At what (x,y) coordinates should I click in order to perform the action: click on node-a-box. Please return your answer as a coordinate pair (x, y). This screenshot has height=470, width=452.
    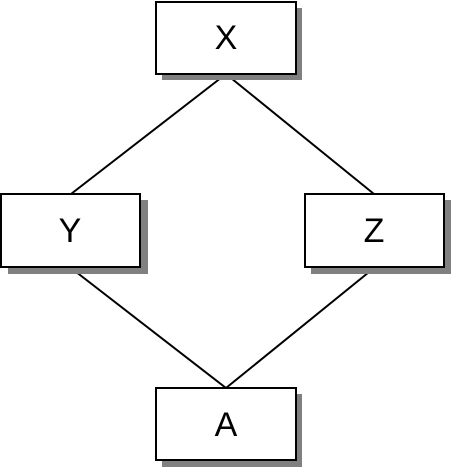
    Looking at the image, I should click on (226, 424).